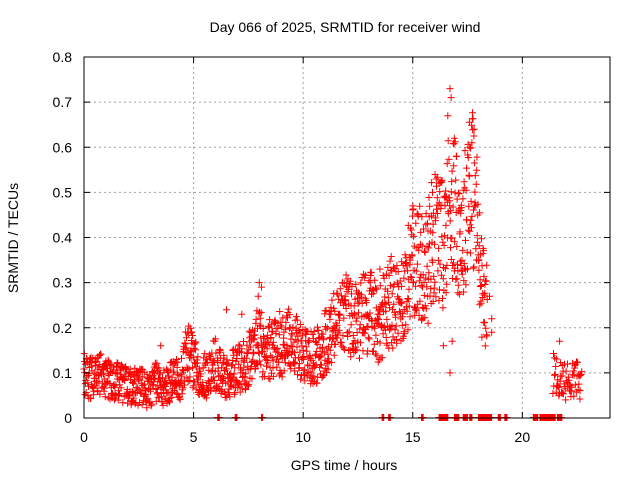  What do you see at coordinates (413, 437) in the screenshot?
I see `x-tick-label: 15` at bounding box center [413, 437].